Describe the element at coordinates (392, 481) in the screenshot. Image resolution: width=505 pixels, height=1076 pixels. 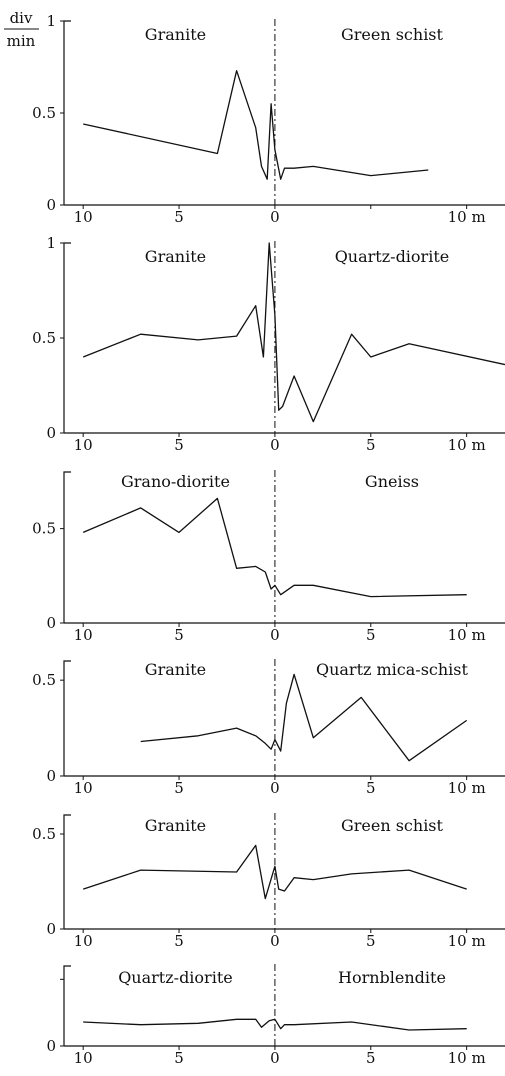
I see `right-rock-label: Gneiss` at that location.